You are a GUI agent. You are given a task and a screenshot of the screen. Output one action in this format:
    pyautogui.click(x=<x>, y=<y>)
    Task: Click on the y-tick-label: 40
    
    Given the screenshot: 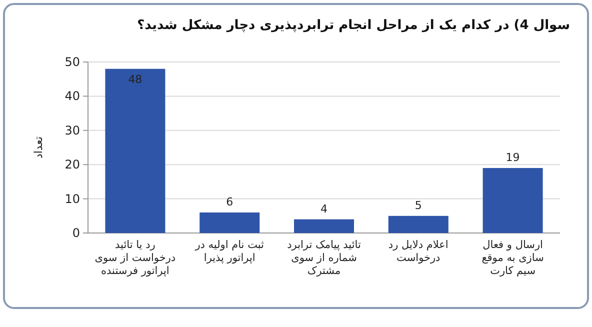 What is the action you would take?
    pyautogui.click(x=72, y=96)
    